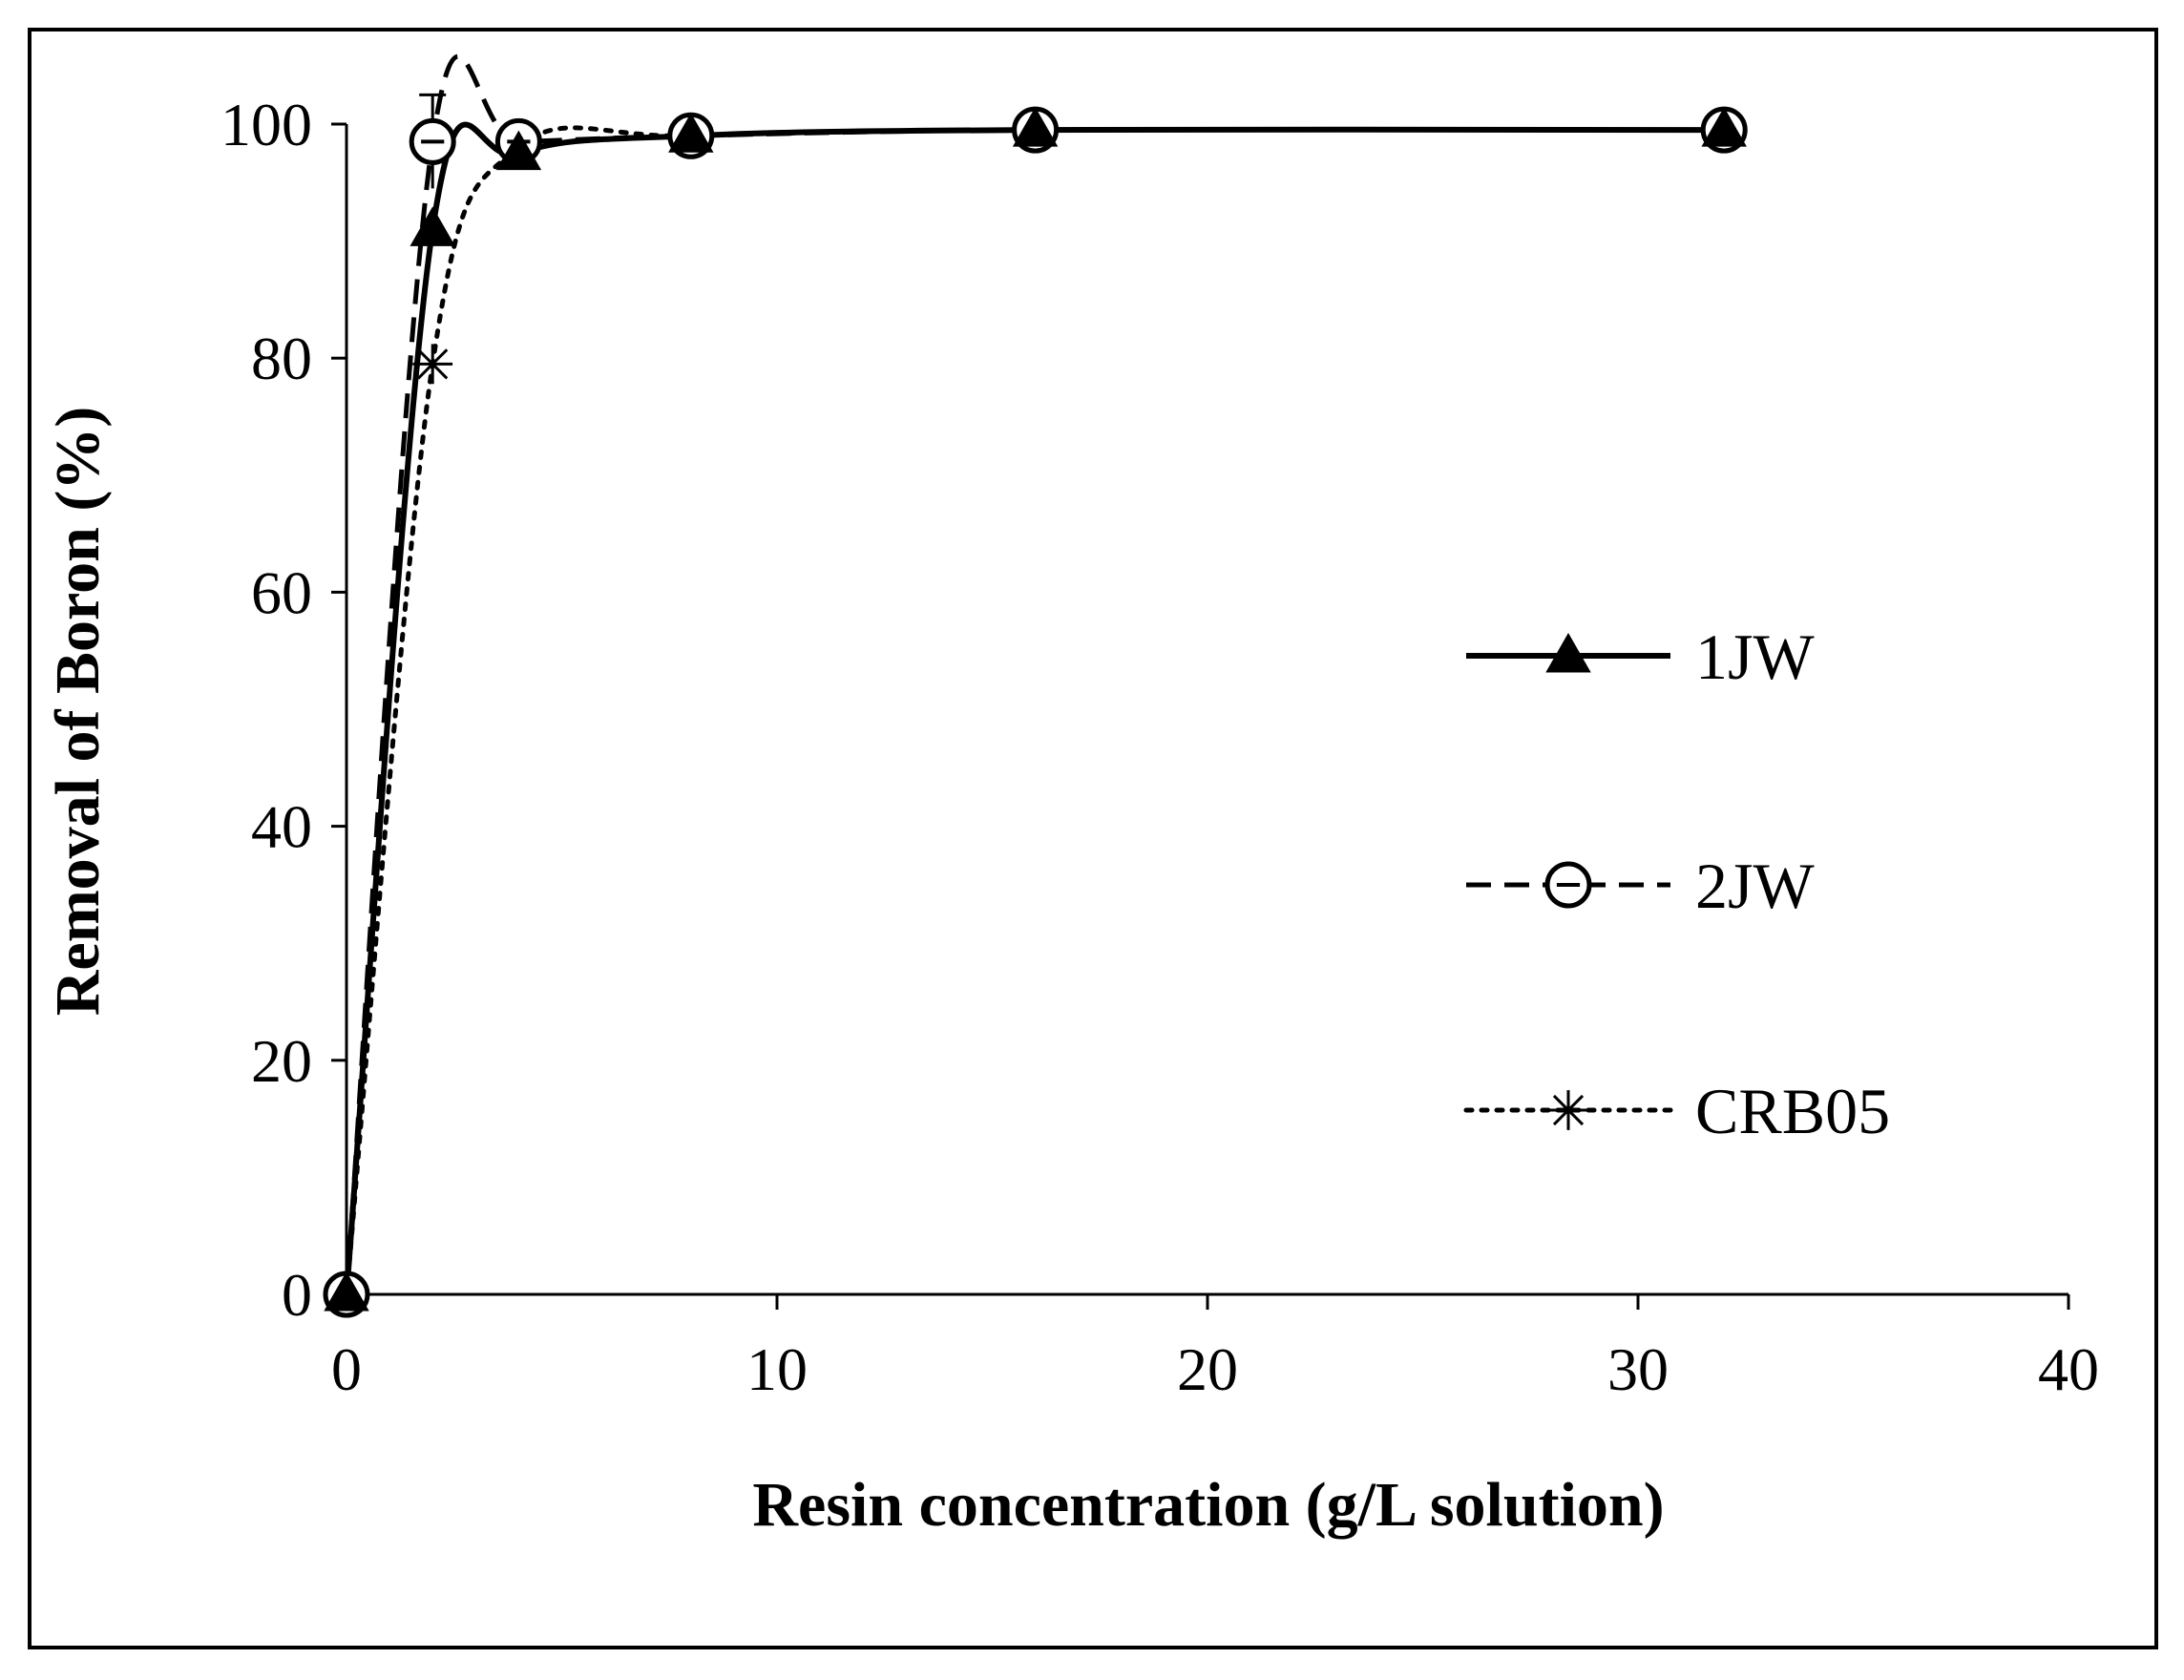 The height and width of the screenshot is (1680, 2184). I want to click on legend: 1JW 2JW CRB05, so click(1677, 884).